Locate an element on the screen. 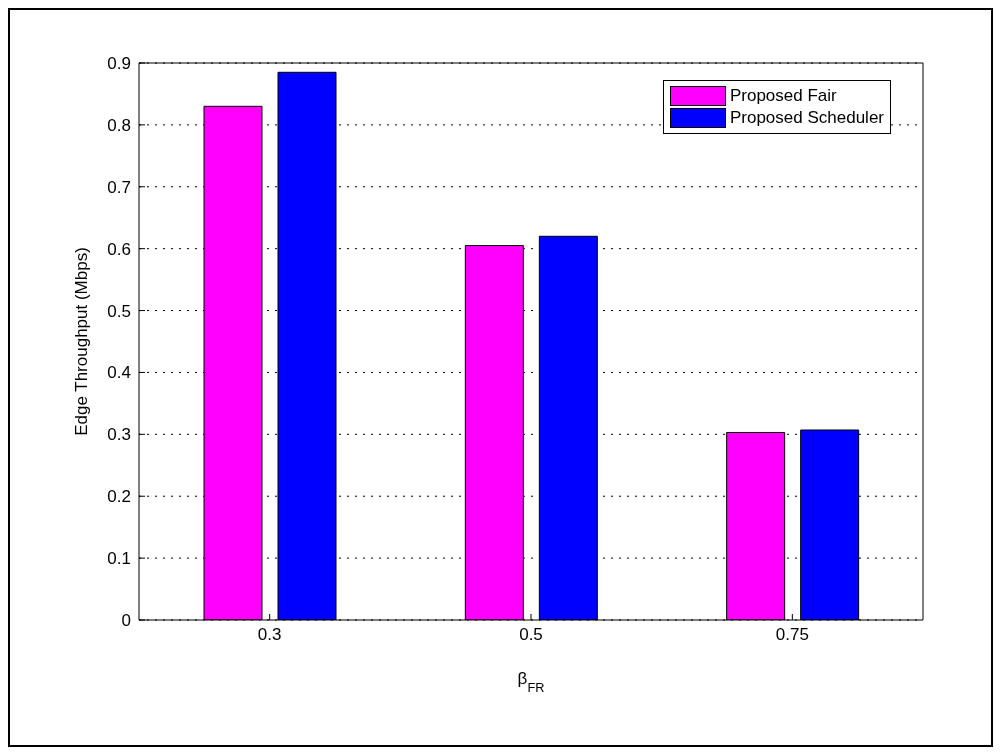 The image size is (1001, 755). y-tick-label: 0 is located at coordinates (126, 621).